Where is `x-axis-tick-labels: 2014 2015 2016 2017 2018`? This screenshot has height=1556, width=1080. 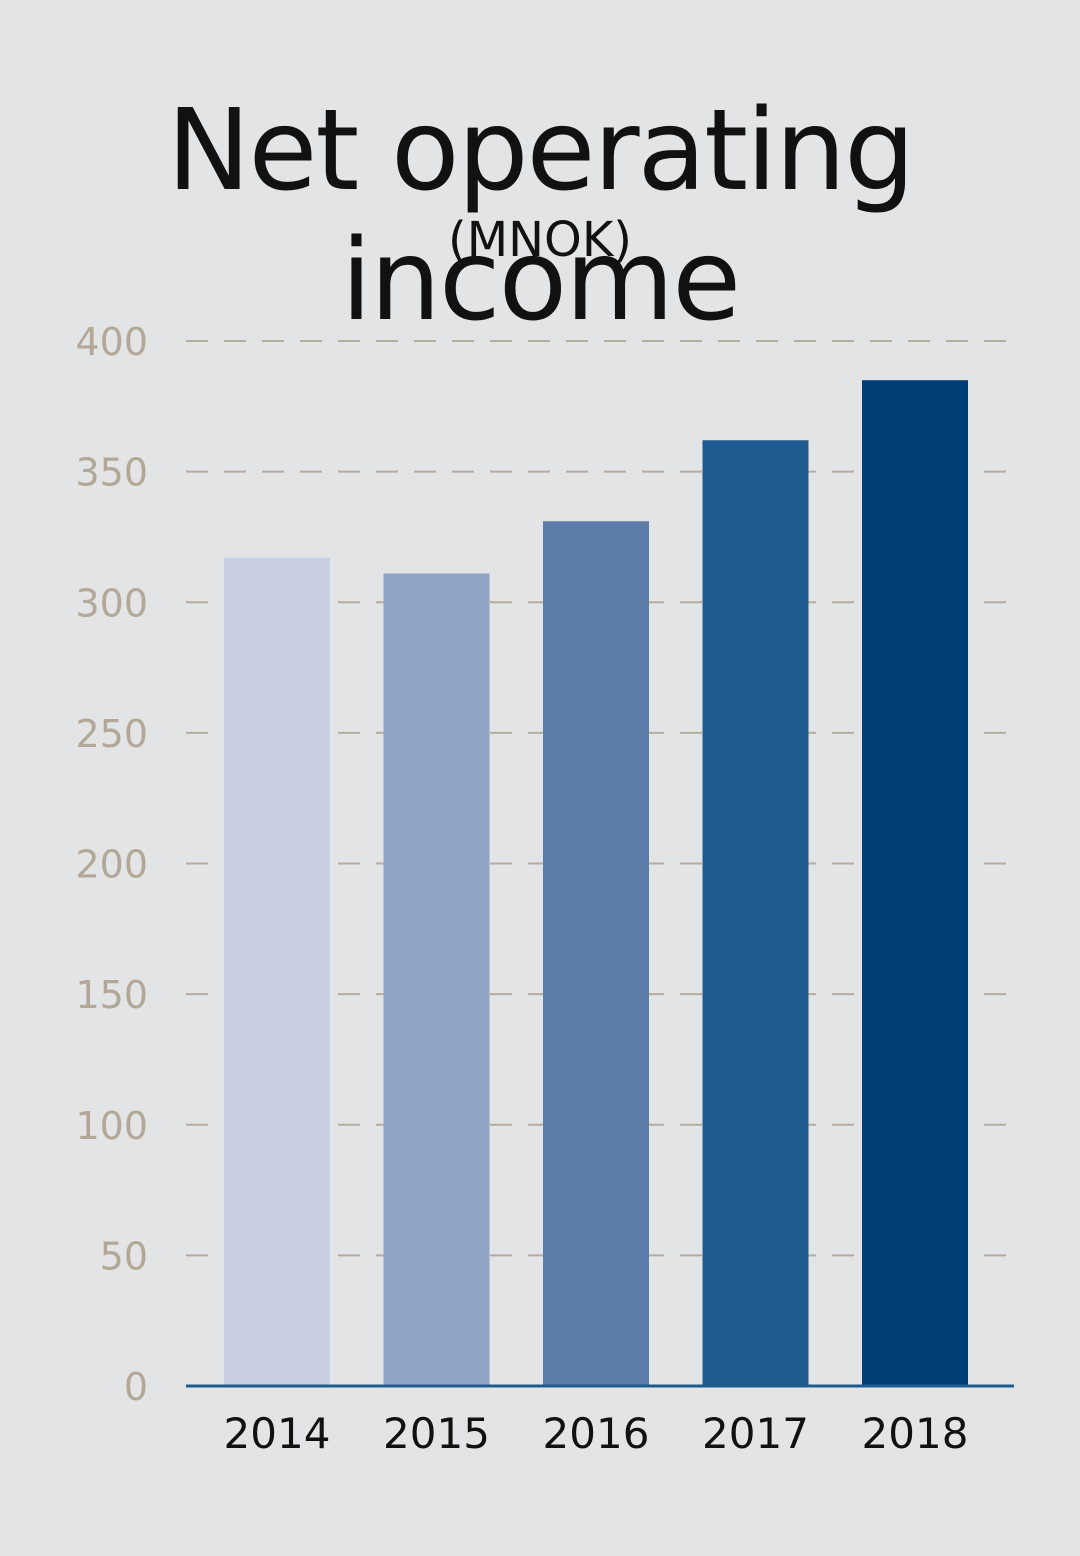
x-axis-tick-labels: 2014 2015 2016 2017 2018 is located at coordinates (596, 1433).